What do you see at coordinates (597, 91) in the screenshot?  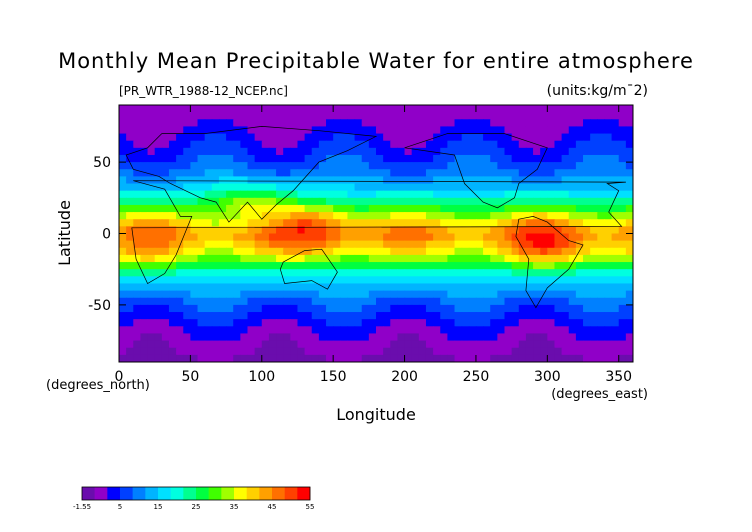 I see `units-label: (units:kg/m¯2)` at bounding box center [597, 91].